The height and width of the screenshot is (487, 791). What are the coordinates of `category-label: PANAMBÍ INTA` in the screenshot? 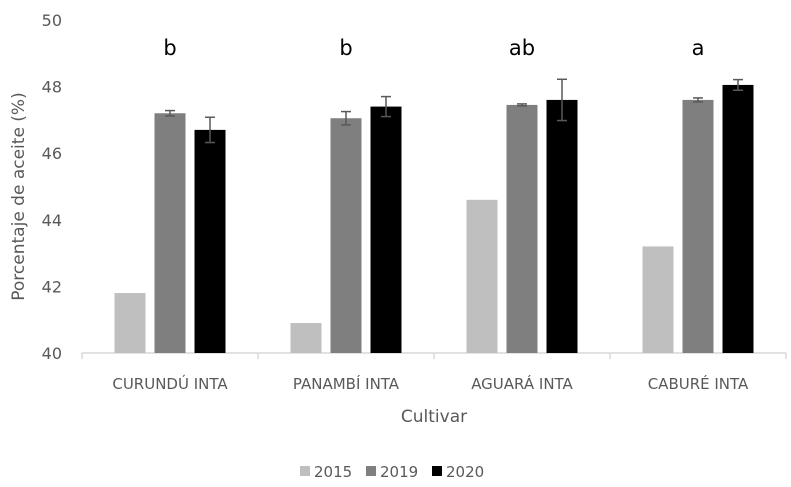 It's located at (346, 383).